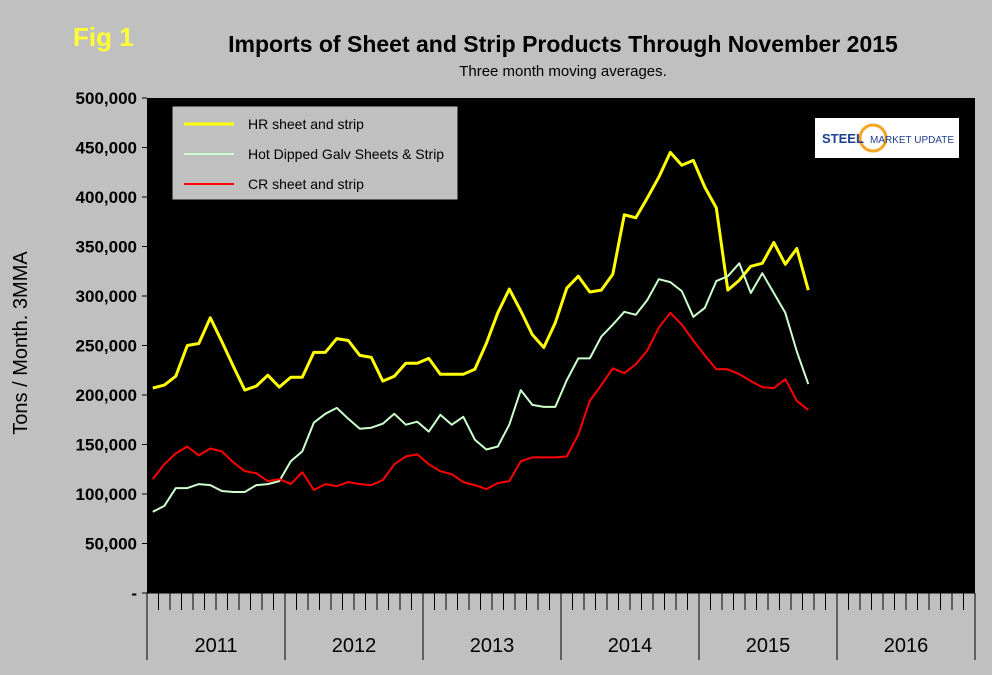  What do you see at coordinates (912, 140) in the screenshot?
I see `logo-suffix: MARKET UPDATE` at bounding box center [912, 140].